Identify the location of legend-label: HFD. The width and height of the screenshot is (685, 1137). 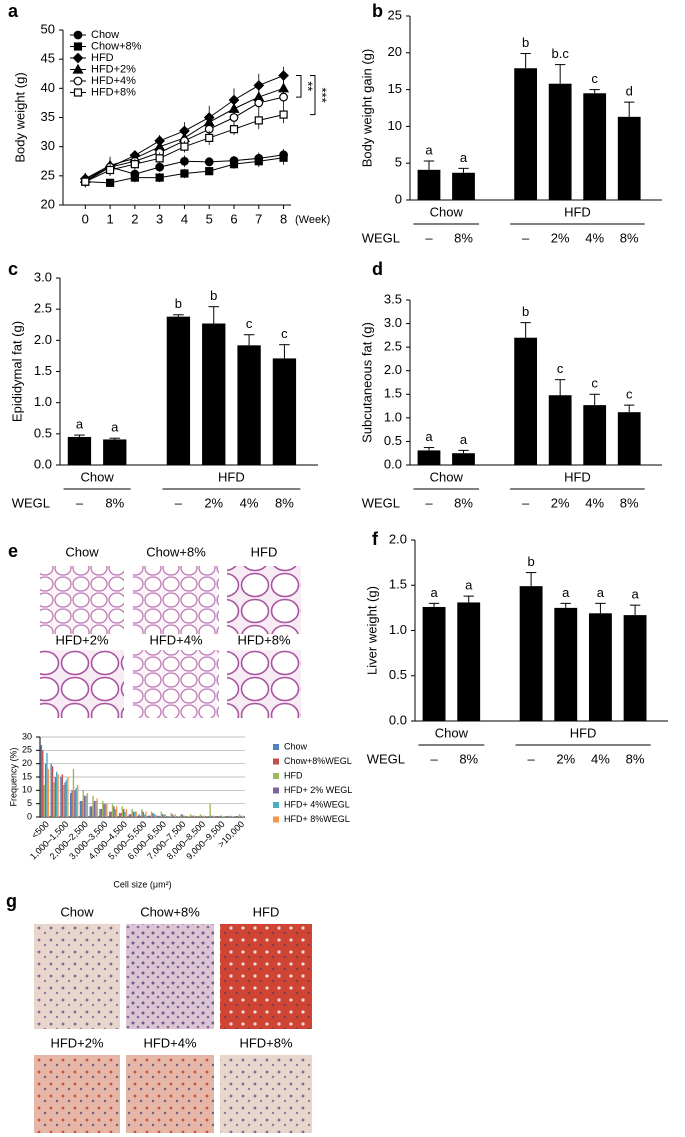
(293, 775).